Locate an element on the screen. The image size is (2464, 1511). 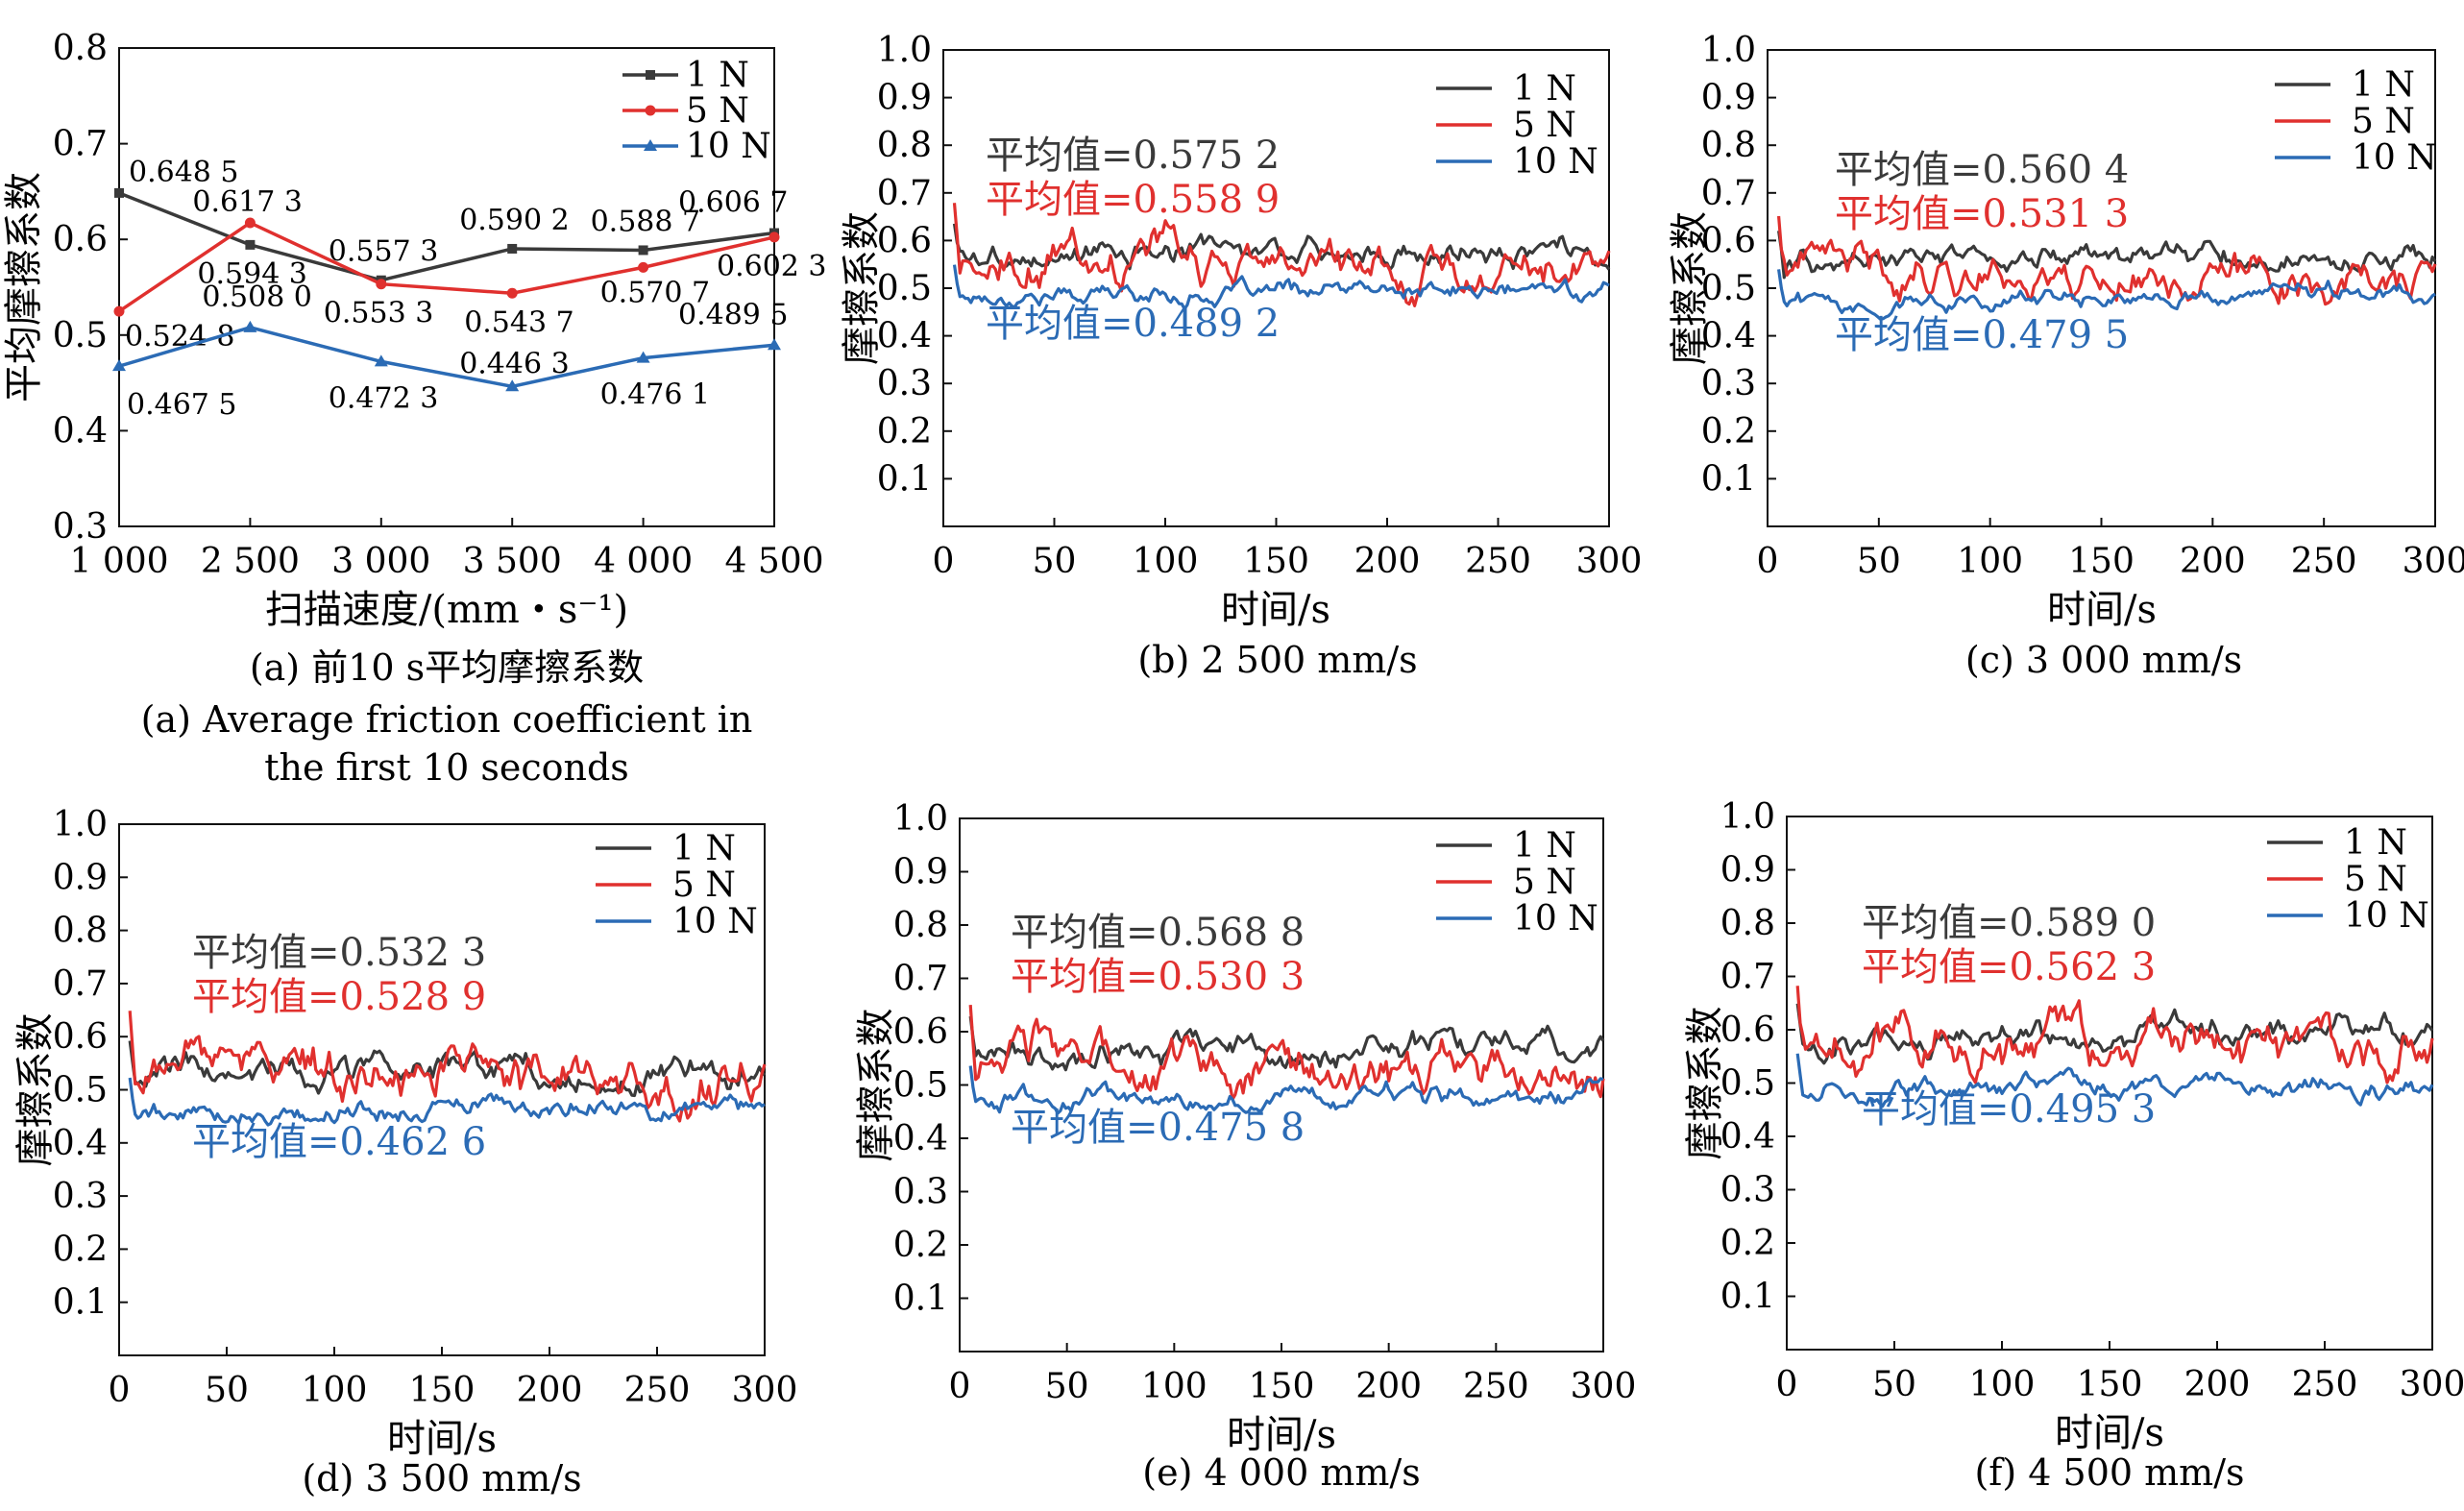
mean-annotation: 平均值=0.558 9 is located at coordinates (1133, 200).